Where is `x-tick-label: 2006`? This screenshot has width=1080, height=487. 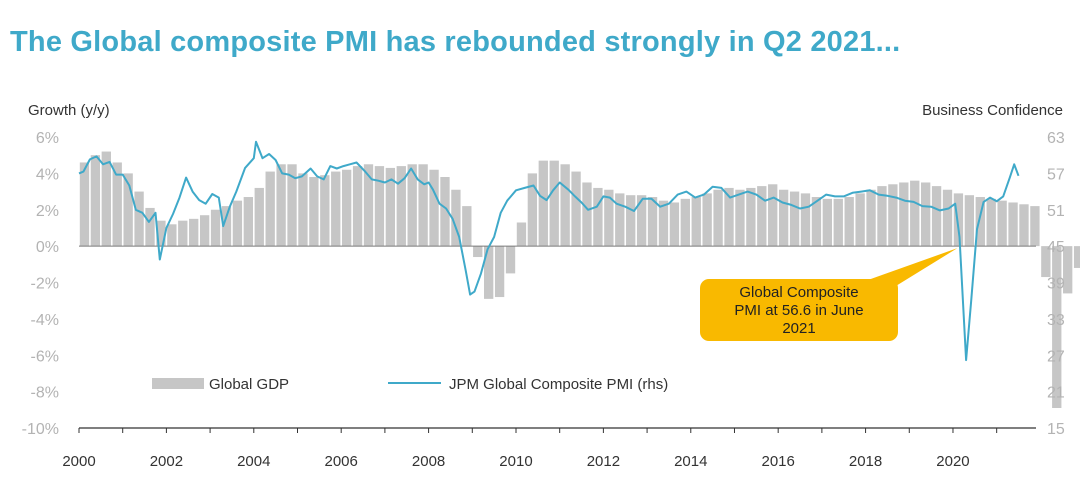
x-tick-label: 2006 is located at coordinates (341, 461).